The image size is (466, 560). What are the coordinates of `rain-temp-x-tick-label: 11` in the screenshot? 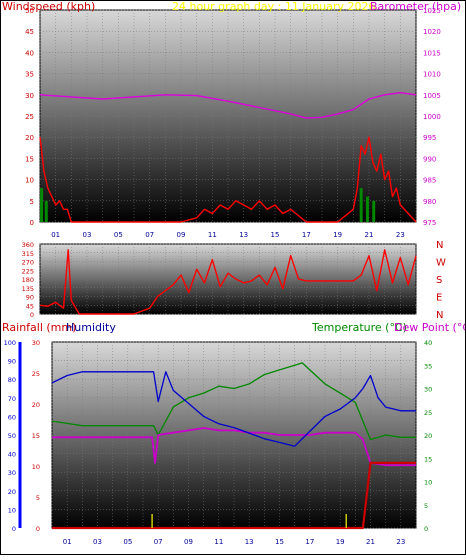 It's located at (218, 542).